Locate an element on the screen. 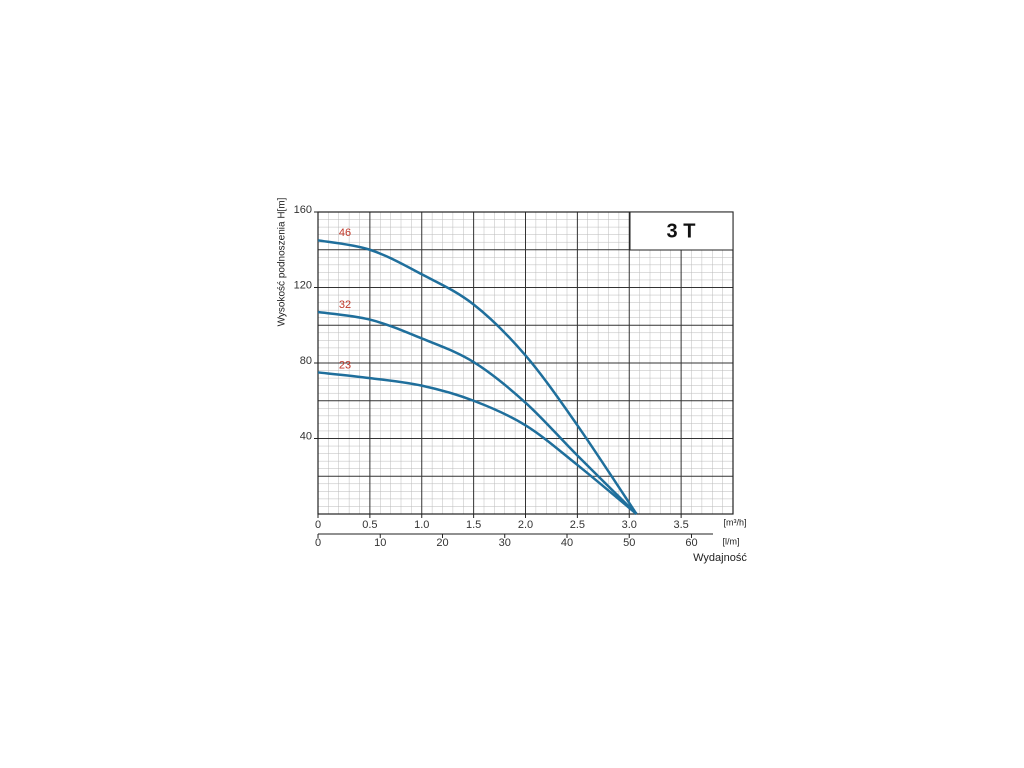 The width and height of the screenshot is (1024, 768). x2-tick-label: 40 is located at coordinates (567, 543).